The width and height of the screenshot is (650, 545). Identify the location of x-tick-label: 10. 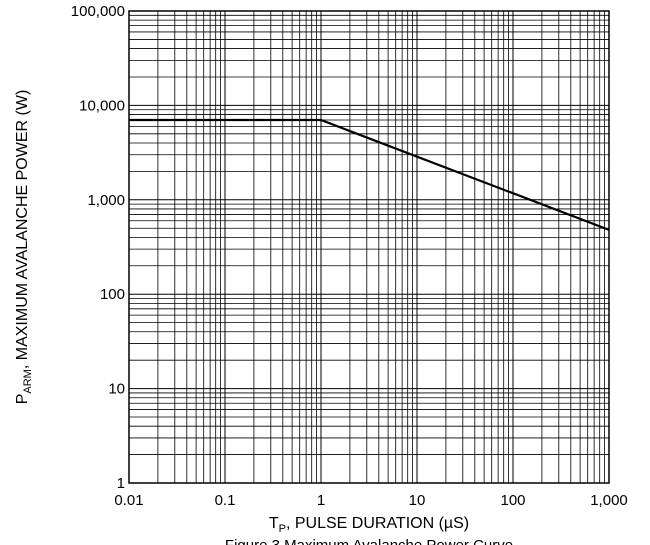
(417, 500).